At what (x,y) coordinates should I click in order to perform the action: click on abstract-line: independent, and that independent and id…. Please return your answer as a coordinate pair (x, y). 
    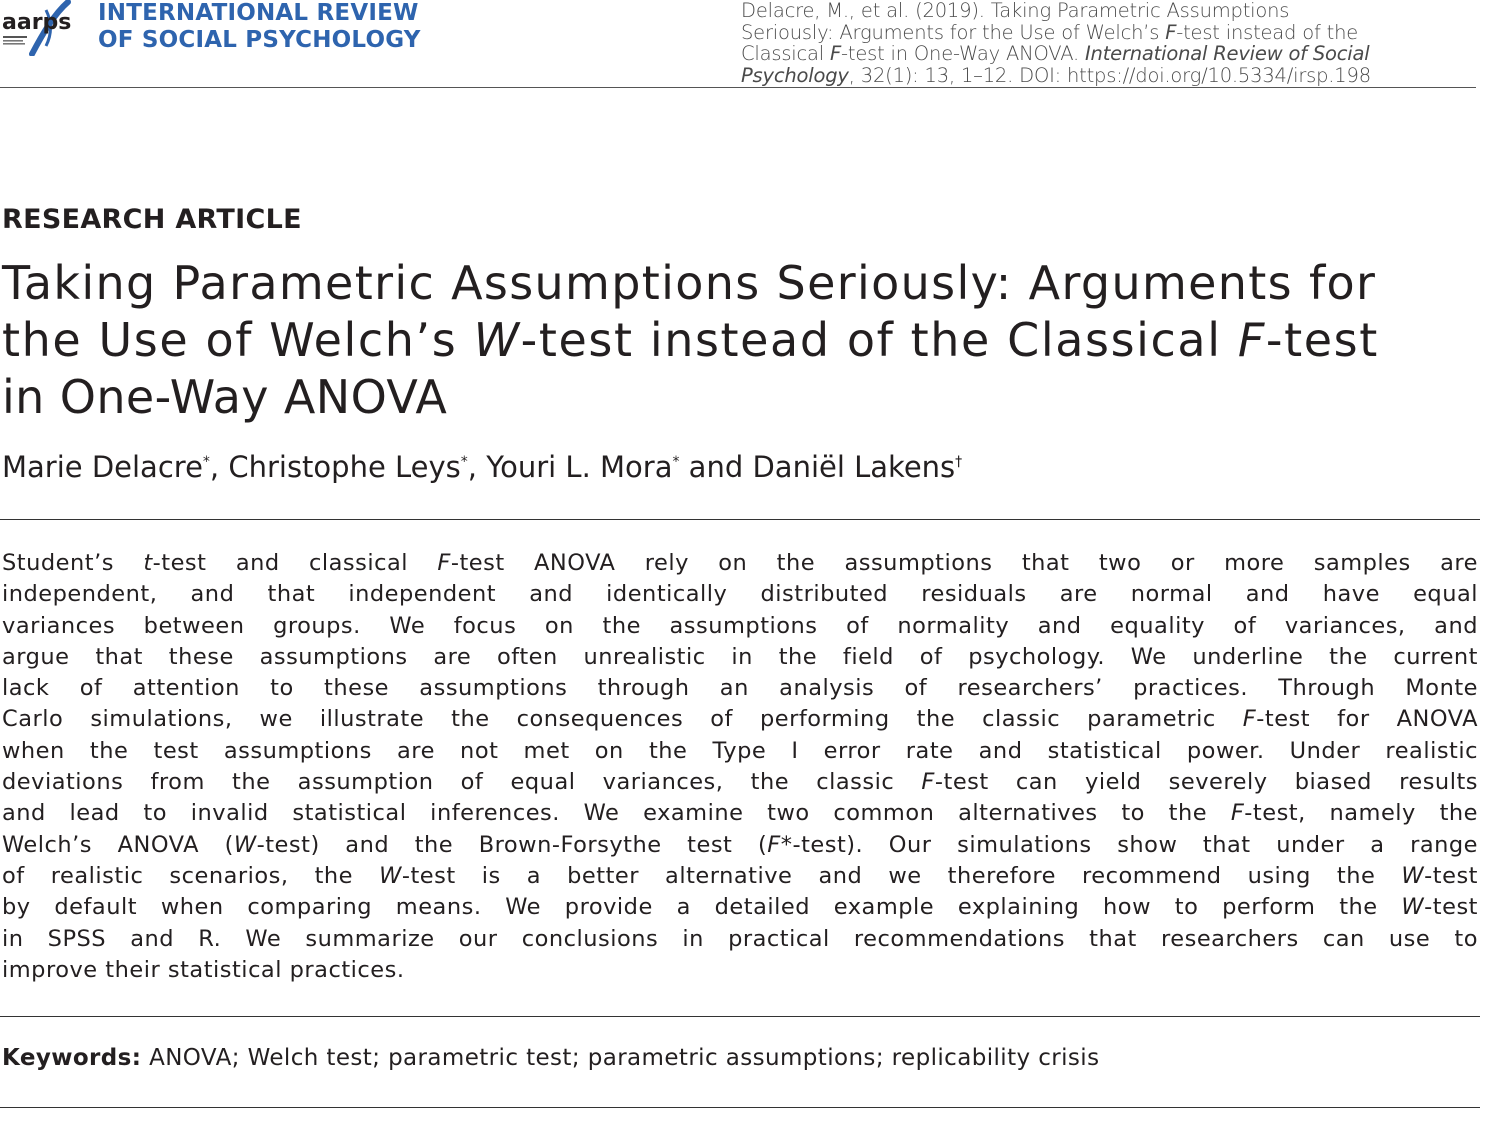
    Looking at the image, I should click on (740, 594).